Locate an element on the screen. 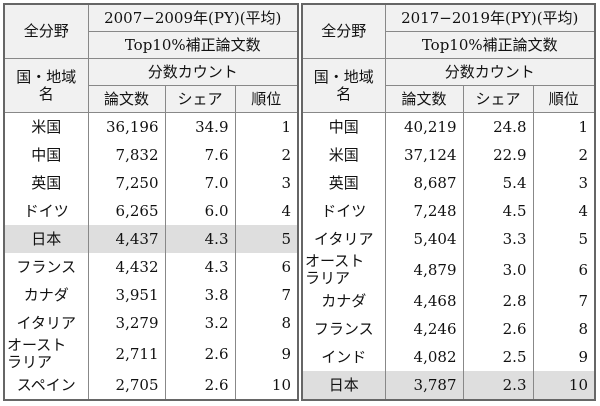  paper-count: 4,432 is located at coordinates (126, 267).